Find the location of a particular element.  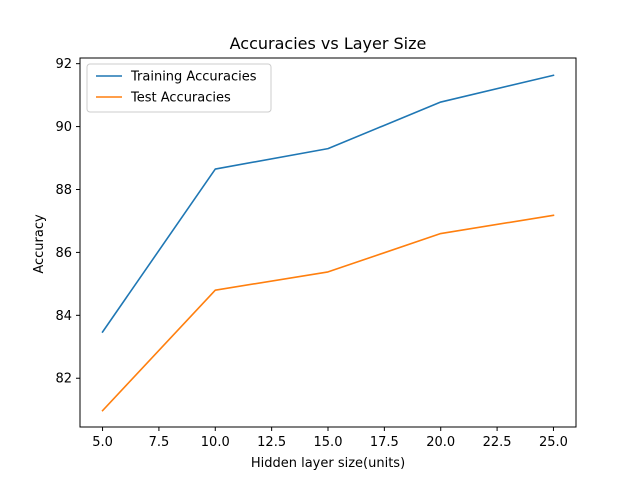

y-tick-label: 90 is located at coordinates (63, 127).